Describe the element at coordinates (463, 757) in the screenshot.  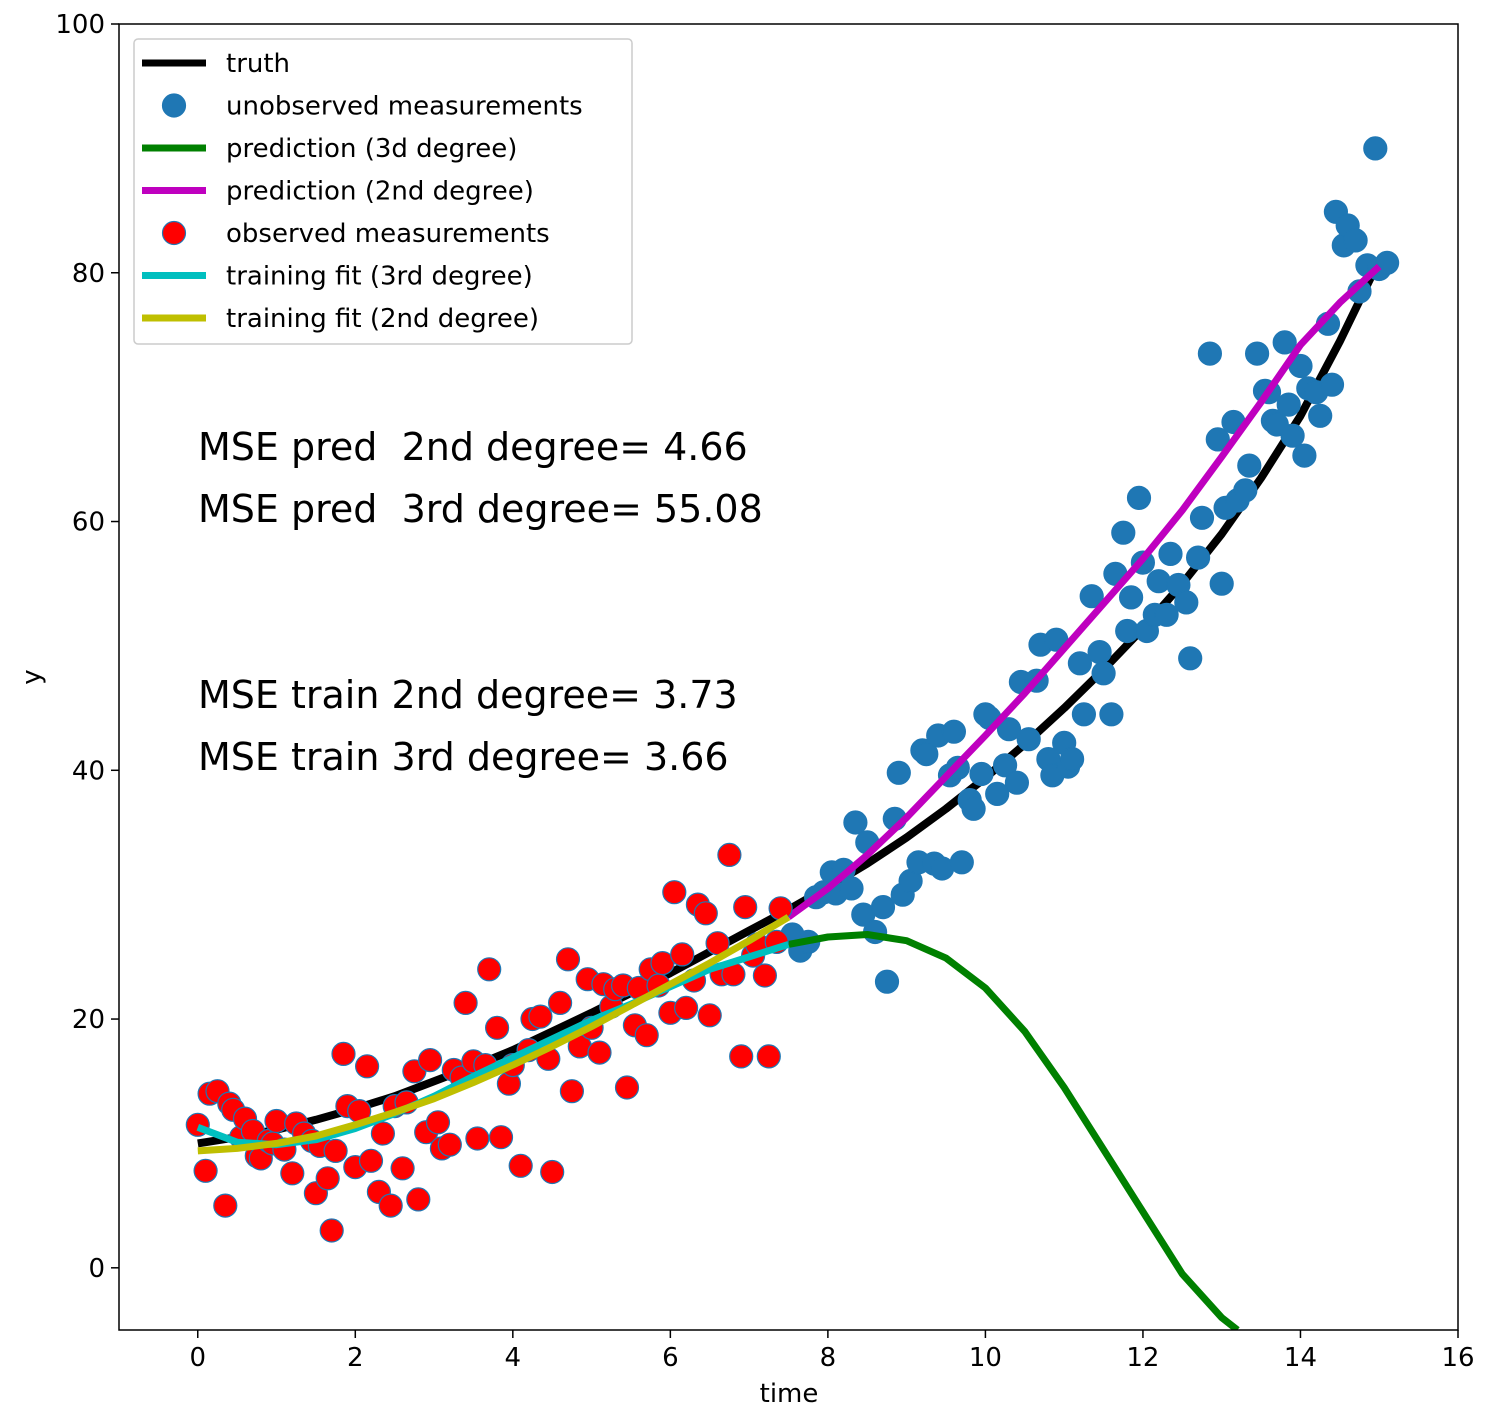
I see `annotation-mse-train-3rd: MSE train 3rd degree= 3.66` at that location.